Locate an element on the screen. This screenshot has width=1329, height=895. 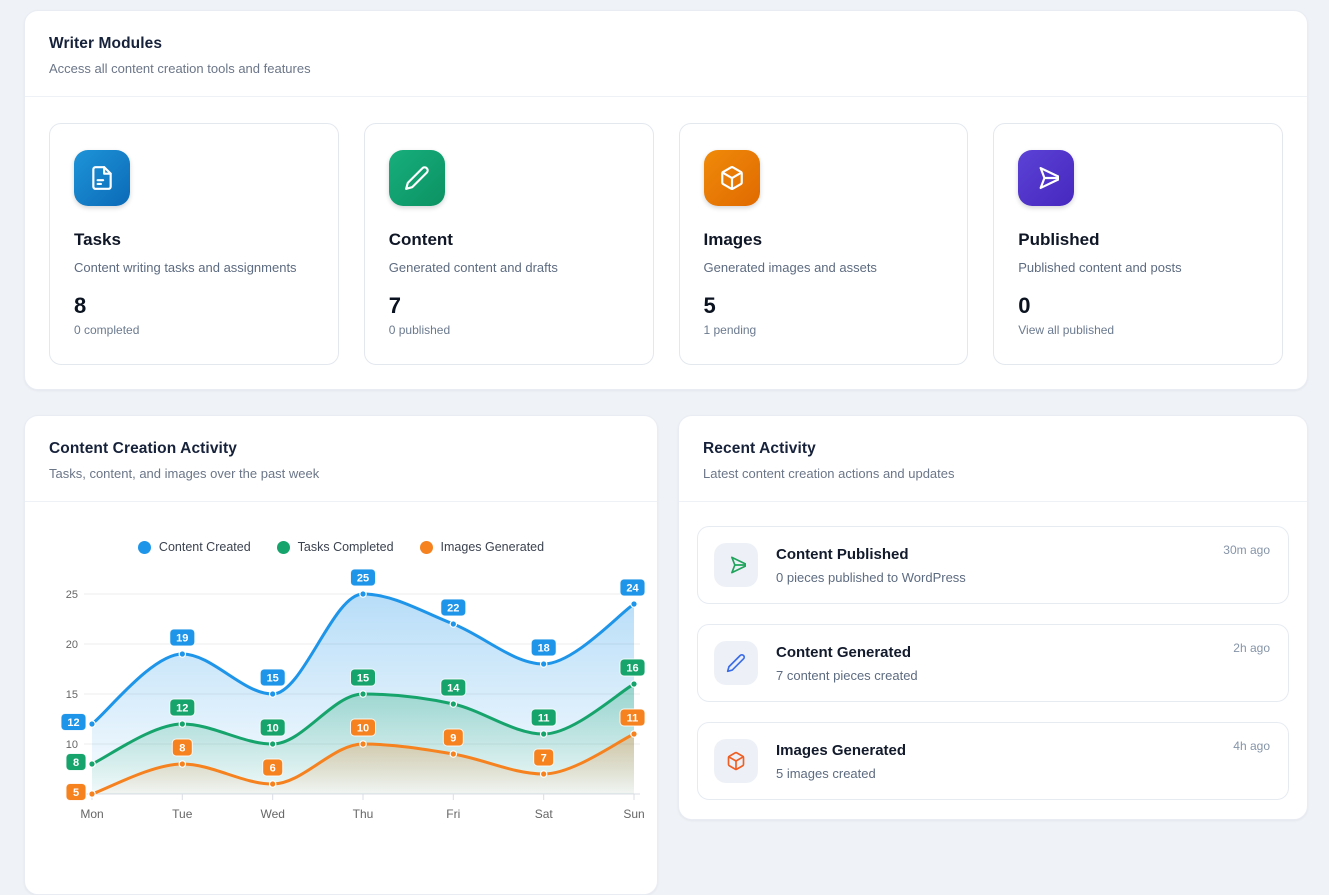
activity-timestamp: 30m ago is located at coordinates (1246, 550).